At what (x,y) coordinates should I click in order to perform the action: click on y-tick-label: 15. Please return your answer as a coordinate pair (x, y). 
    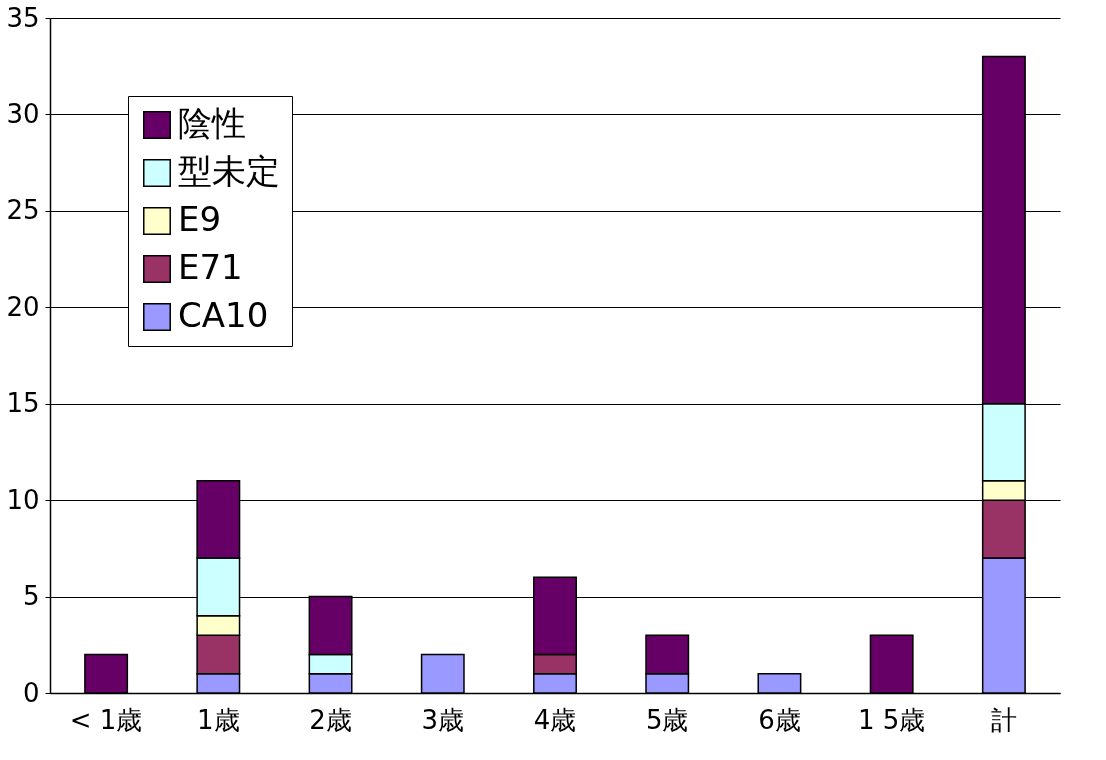
    Looking at the image, I should click on (23, 403).